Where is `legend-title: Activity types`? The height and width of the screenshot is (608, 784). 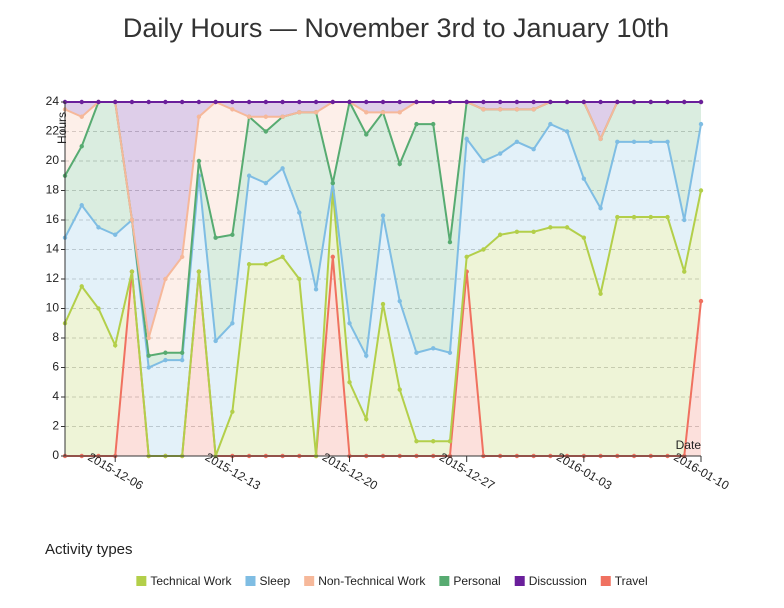
legend-title: Activity types is located at coordinates (89, 549).